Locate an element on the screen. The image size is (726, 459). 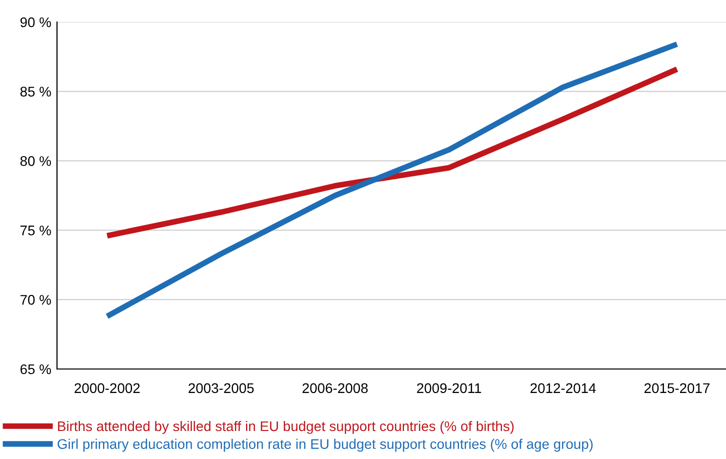
y-tick-label: 90 % is located at coordinates (35, 22).